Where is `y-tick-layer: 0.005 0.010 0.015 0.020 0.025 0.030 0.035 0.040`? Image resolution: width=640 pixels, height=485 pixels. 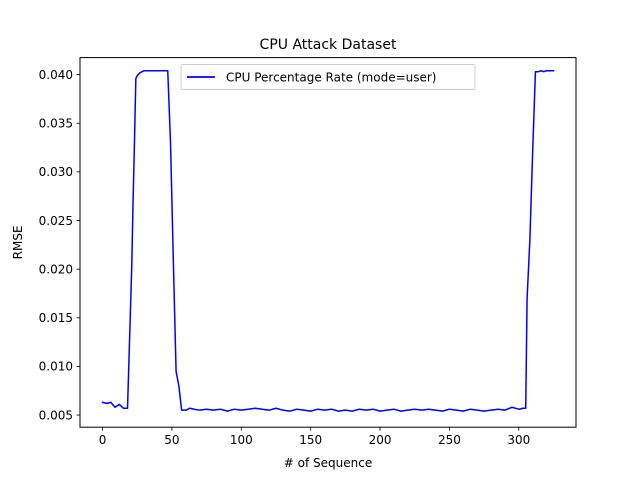 y-tick-layer: 0.005 0.010 0.015 0.020 0.025 0.030 0.035 0.040 is located at coordinates (59, 245).